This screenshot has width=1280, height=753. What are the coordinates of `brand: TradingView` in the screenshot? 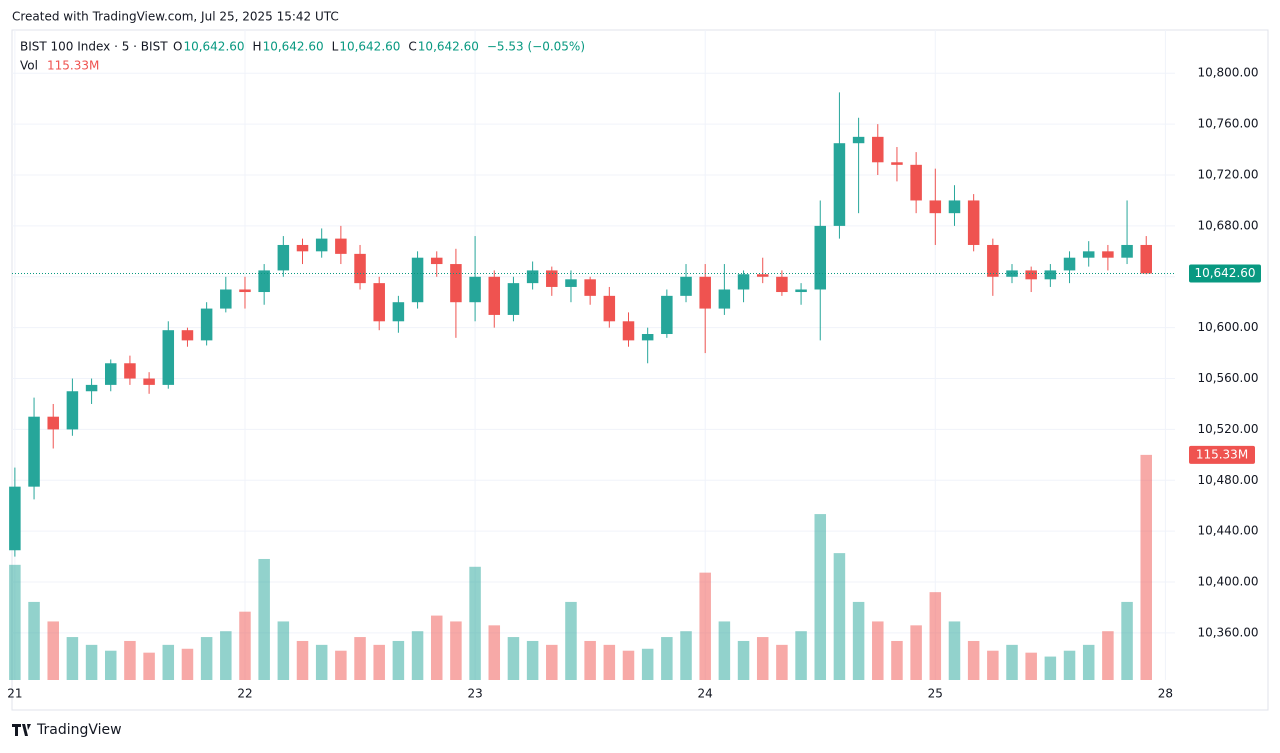 It's located at (79, 730).